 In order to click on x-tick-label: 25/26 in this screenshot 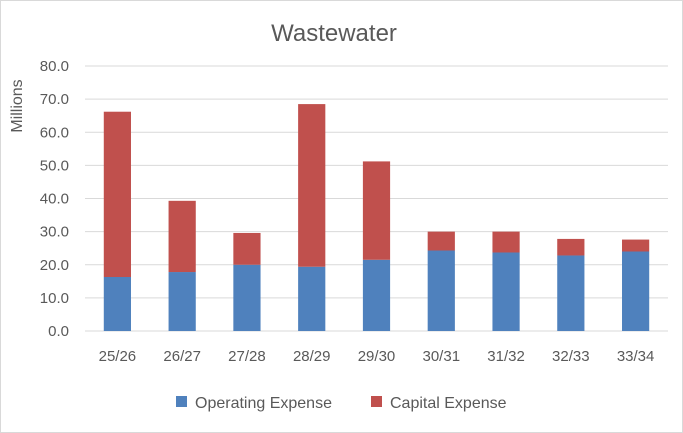, I will do `click(118, 356)`.